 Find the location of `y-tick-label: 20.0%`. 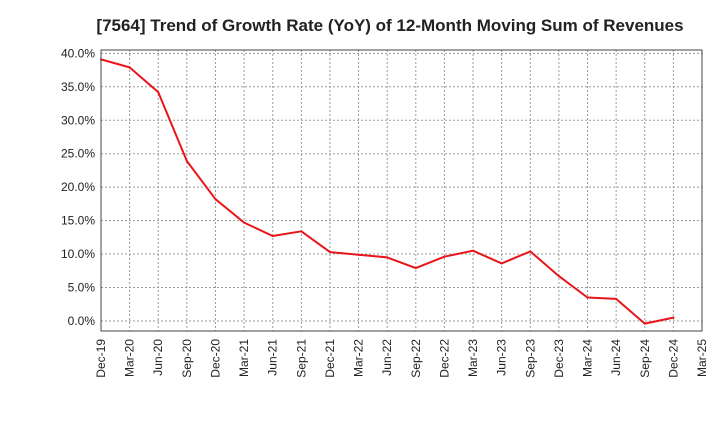

y-tick-label: 20.0% is located at coordinates (78, 187).